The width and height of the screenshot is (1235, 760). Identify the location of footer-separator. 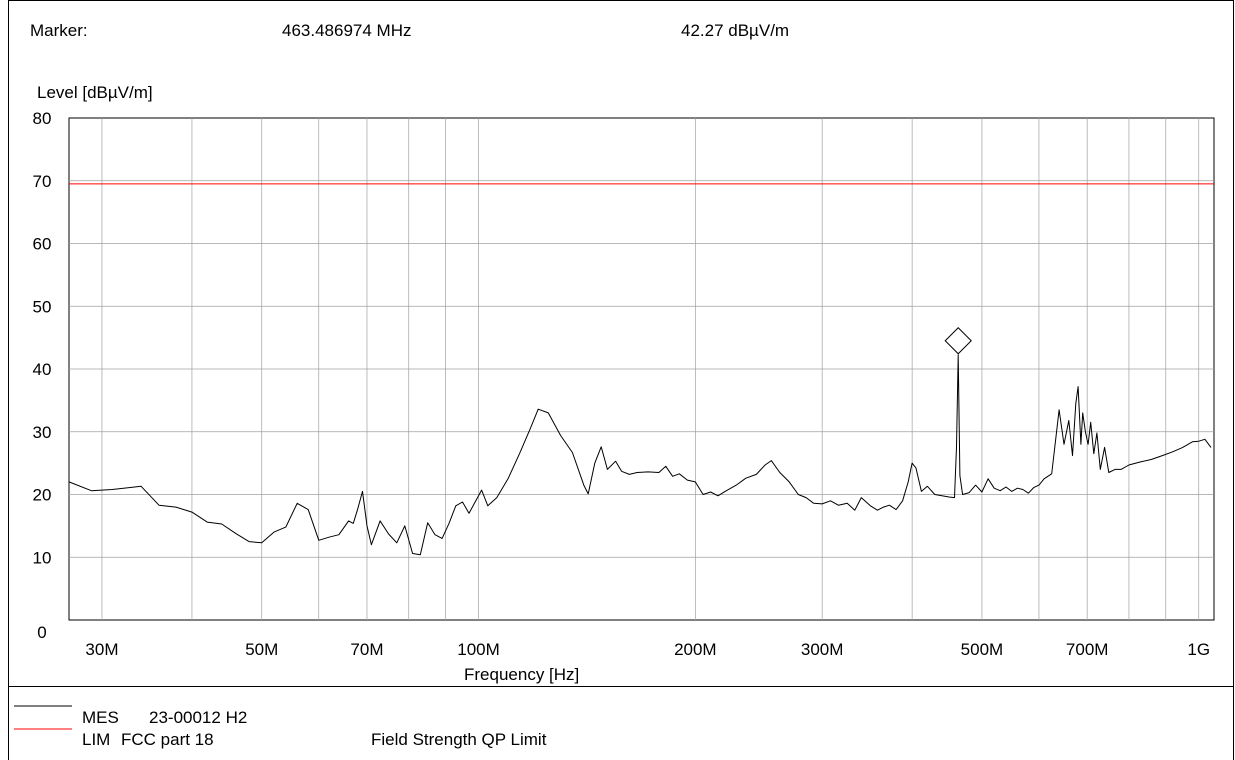
(621, 686).